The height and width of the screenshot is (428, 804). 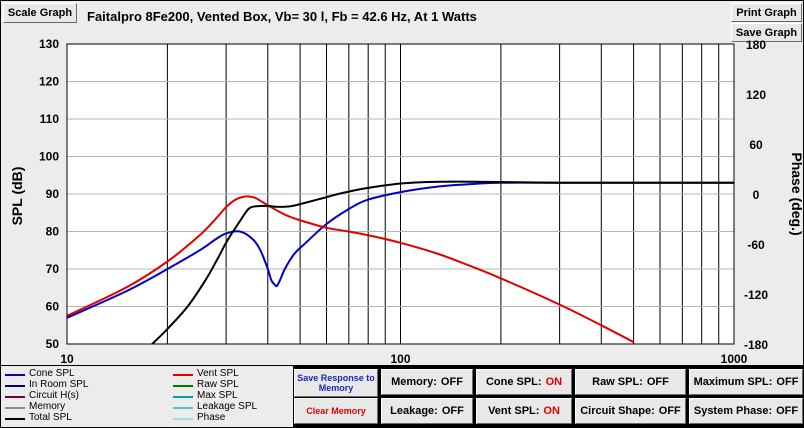 I want to click on legend-label: Memory, so click(x=47, y=406).